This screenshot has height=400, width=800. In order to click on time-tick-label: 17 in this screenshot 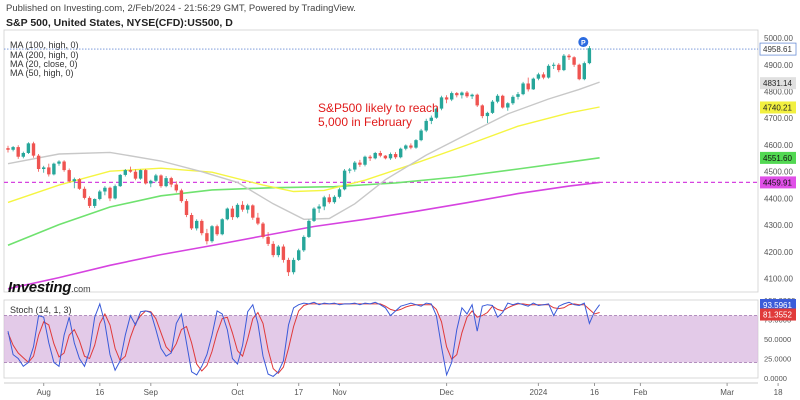, I will do `click(298, 392)`.